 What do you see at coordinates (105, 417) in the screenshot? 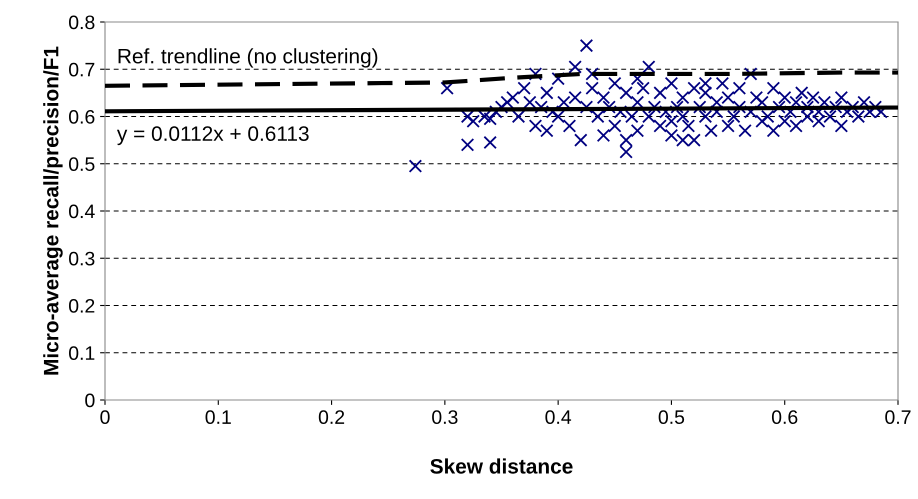
I see `x-tick-label: 0` at bounding box center [105, 417].